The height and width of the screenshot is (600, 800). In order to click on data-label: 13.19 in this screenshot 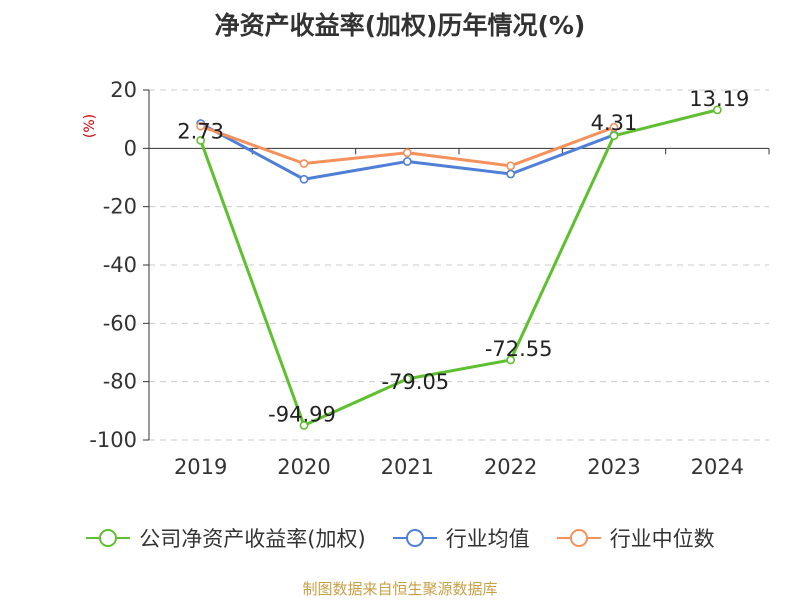, I will do `click(719, 99)`.